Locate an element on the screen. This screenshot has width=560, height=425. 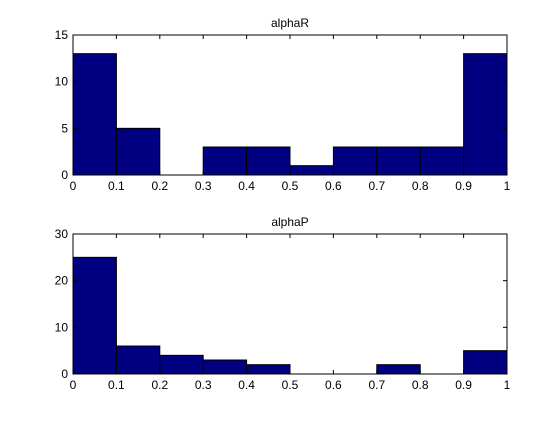
chart-title: alphaR is located at coordinates (290, 23).